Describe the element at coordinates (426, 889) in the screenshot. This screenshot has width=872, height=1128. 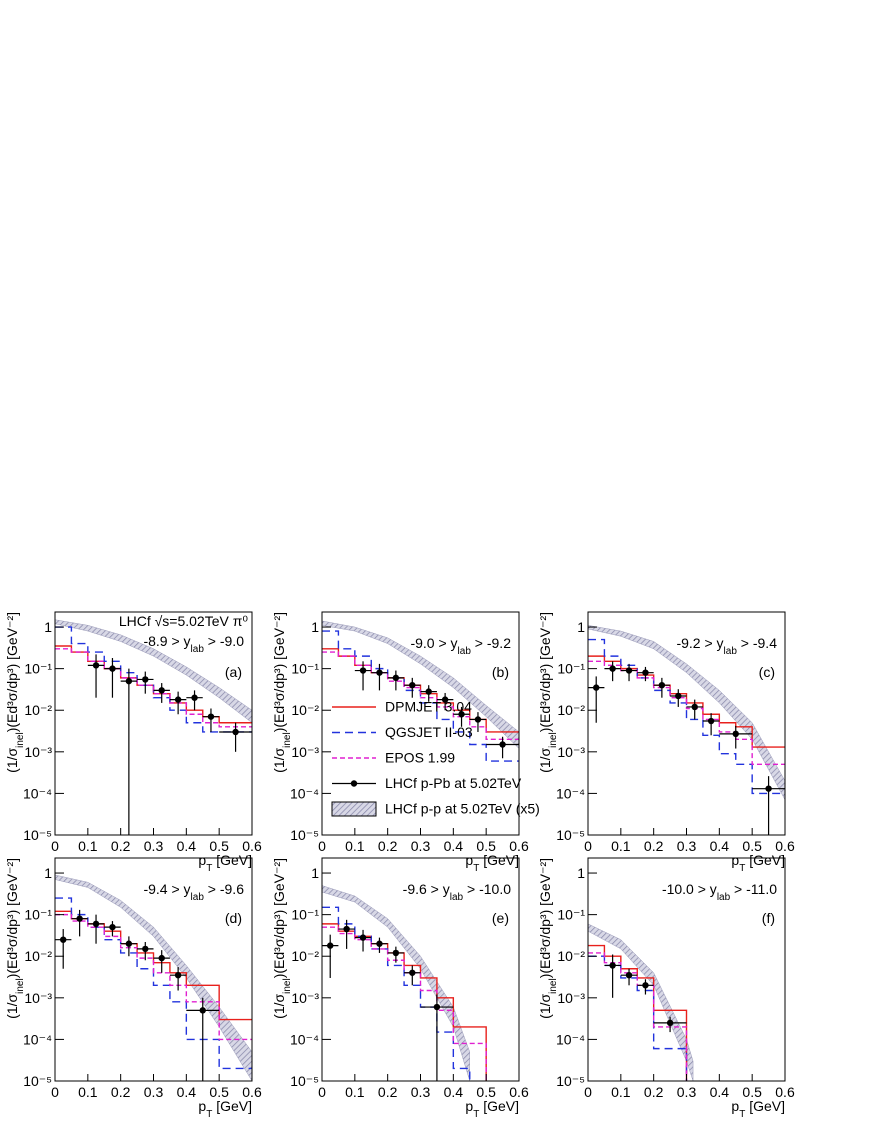
I see `text-part: -9.6 > y` at that location.